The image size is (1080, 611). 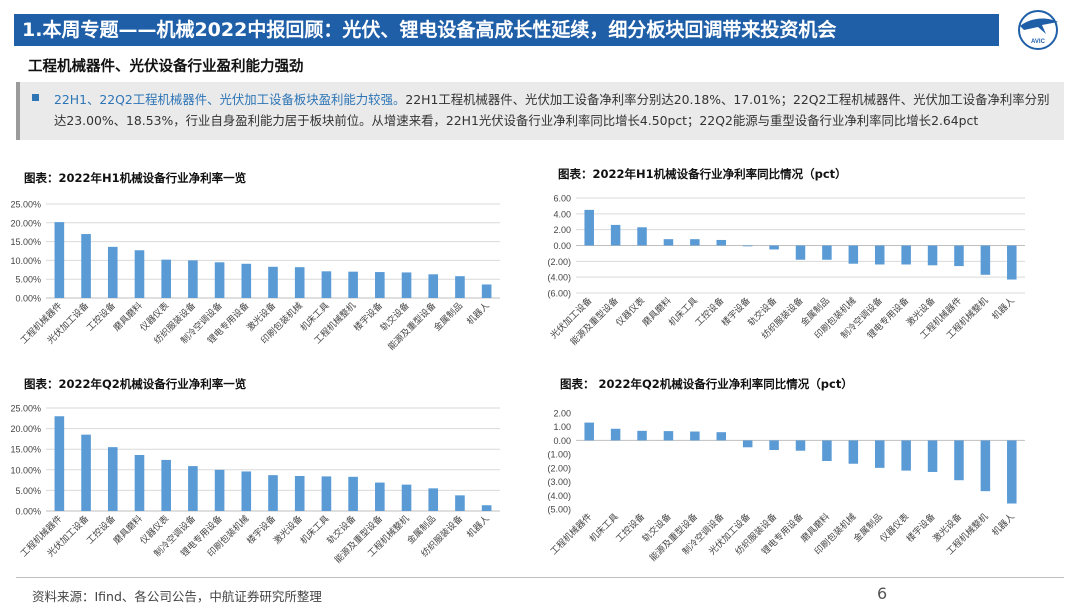 I want to click on y-tick-label: 15.00%, so click(x=25, y=450).